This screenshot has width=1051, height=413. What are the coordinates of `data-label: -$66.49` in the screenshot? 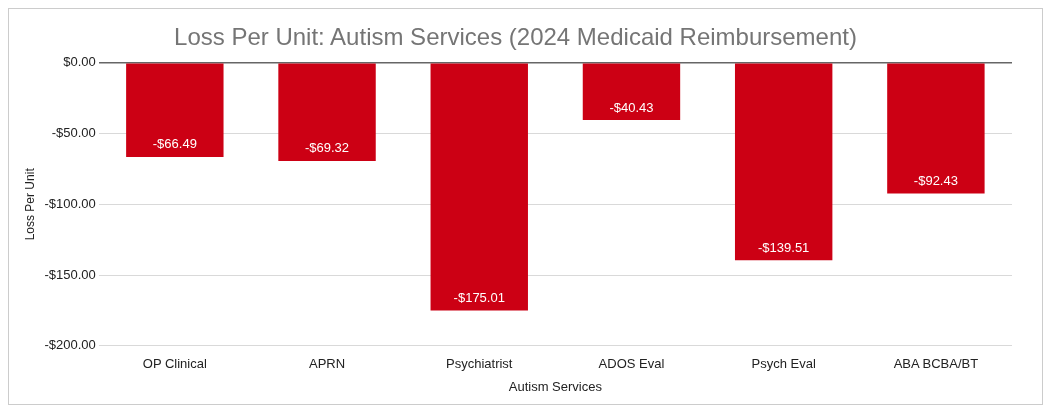 It's located at (174, 144).